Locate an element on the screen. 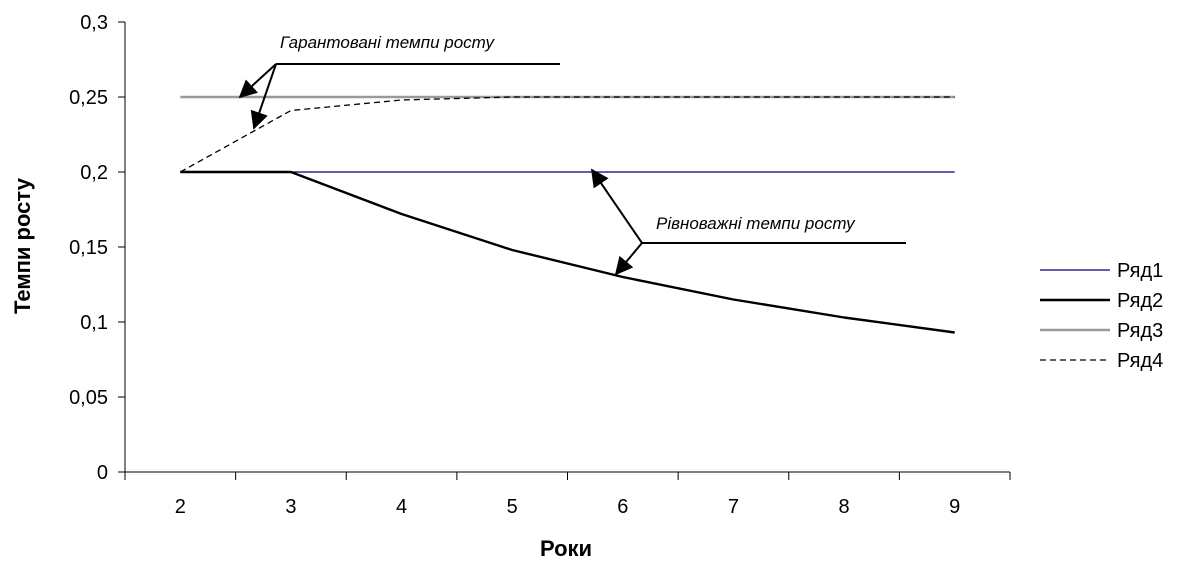 The height and width of the screenshot is (567, 1184). y-tick-label: 0,05 is located at coordinates (88, 398).